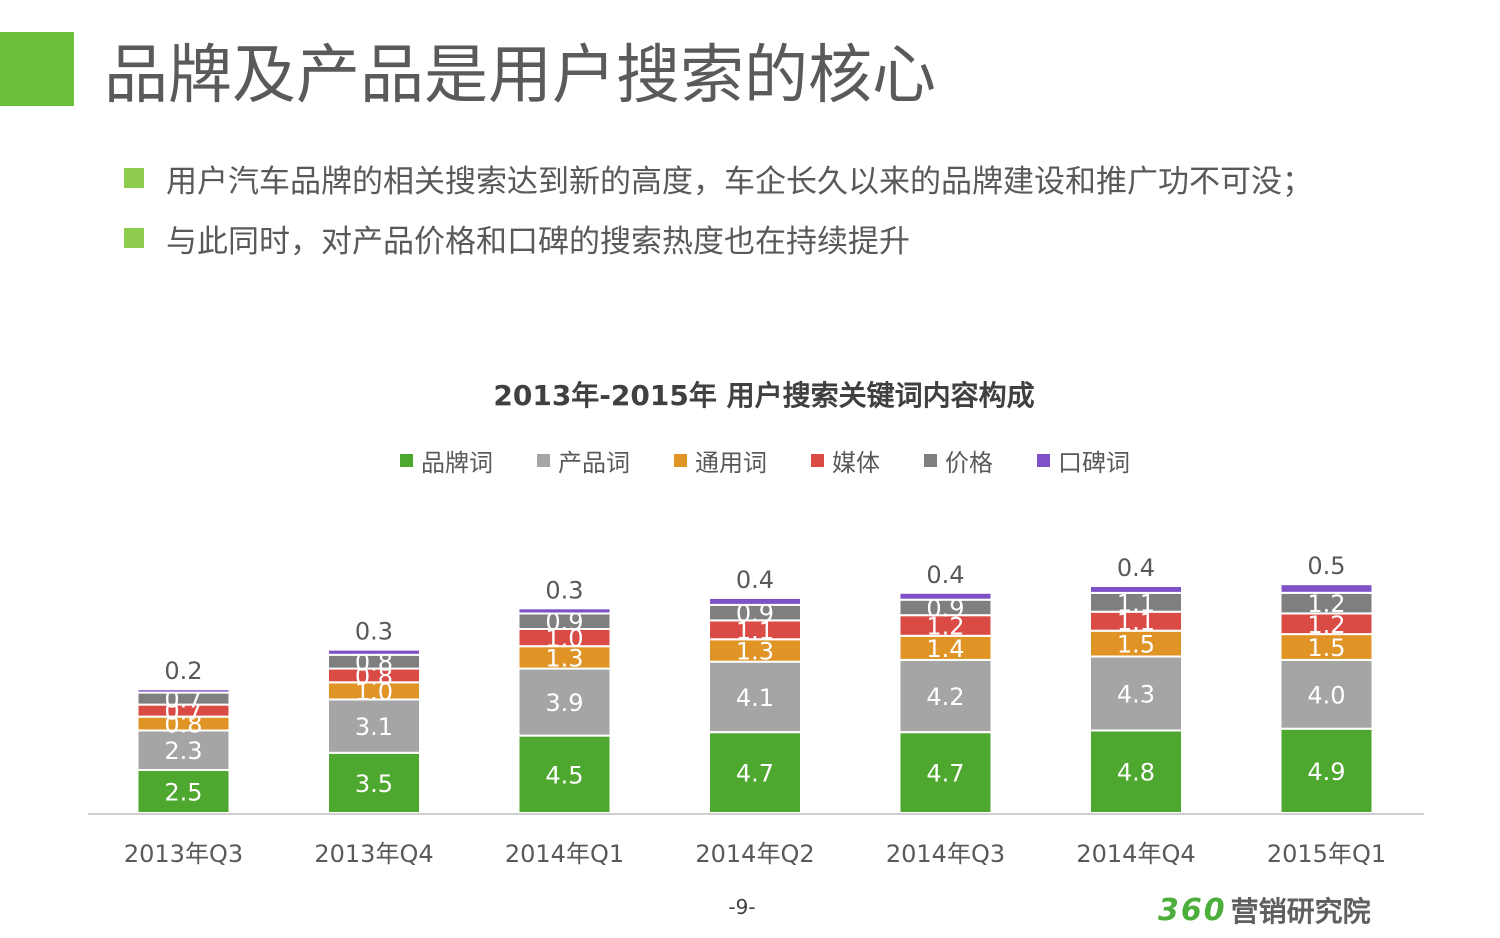 The image size is (1500, 938). What do you see at coordinates (37, 69) in the screenshot?
I see `title-accent-block` at bounding box center [37, 69].